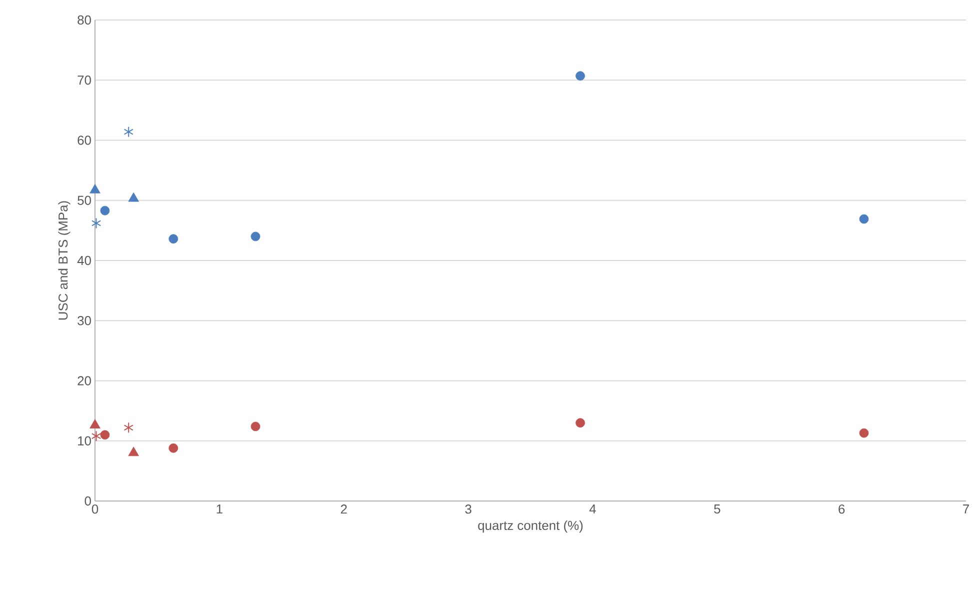 This screenshot has height=591, width=978. I want to click on x-tick-label: 7, so click(966, 509).